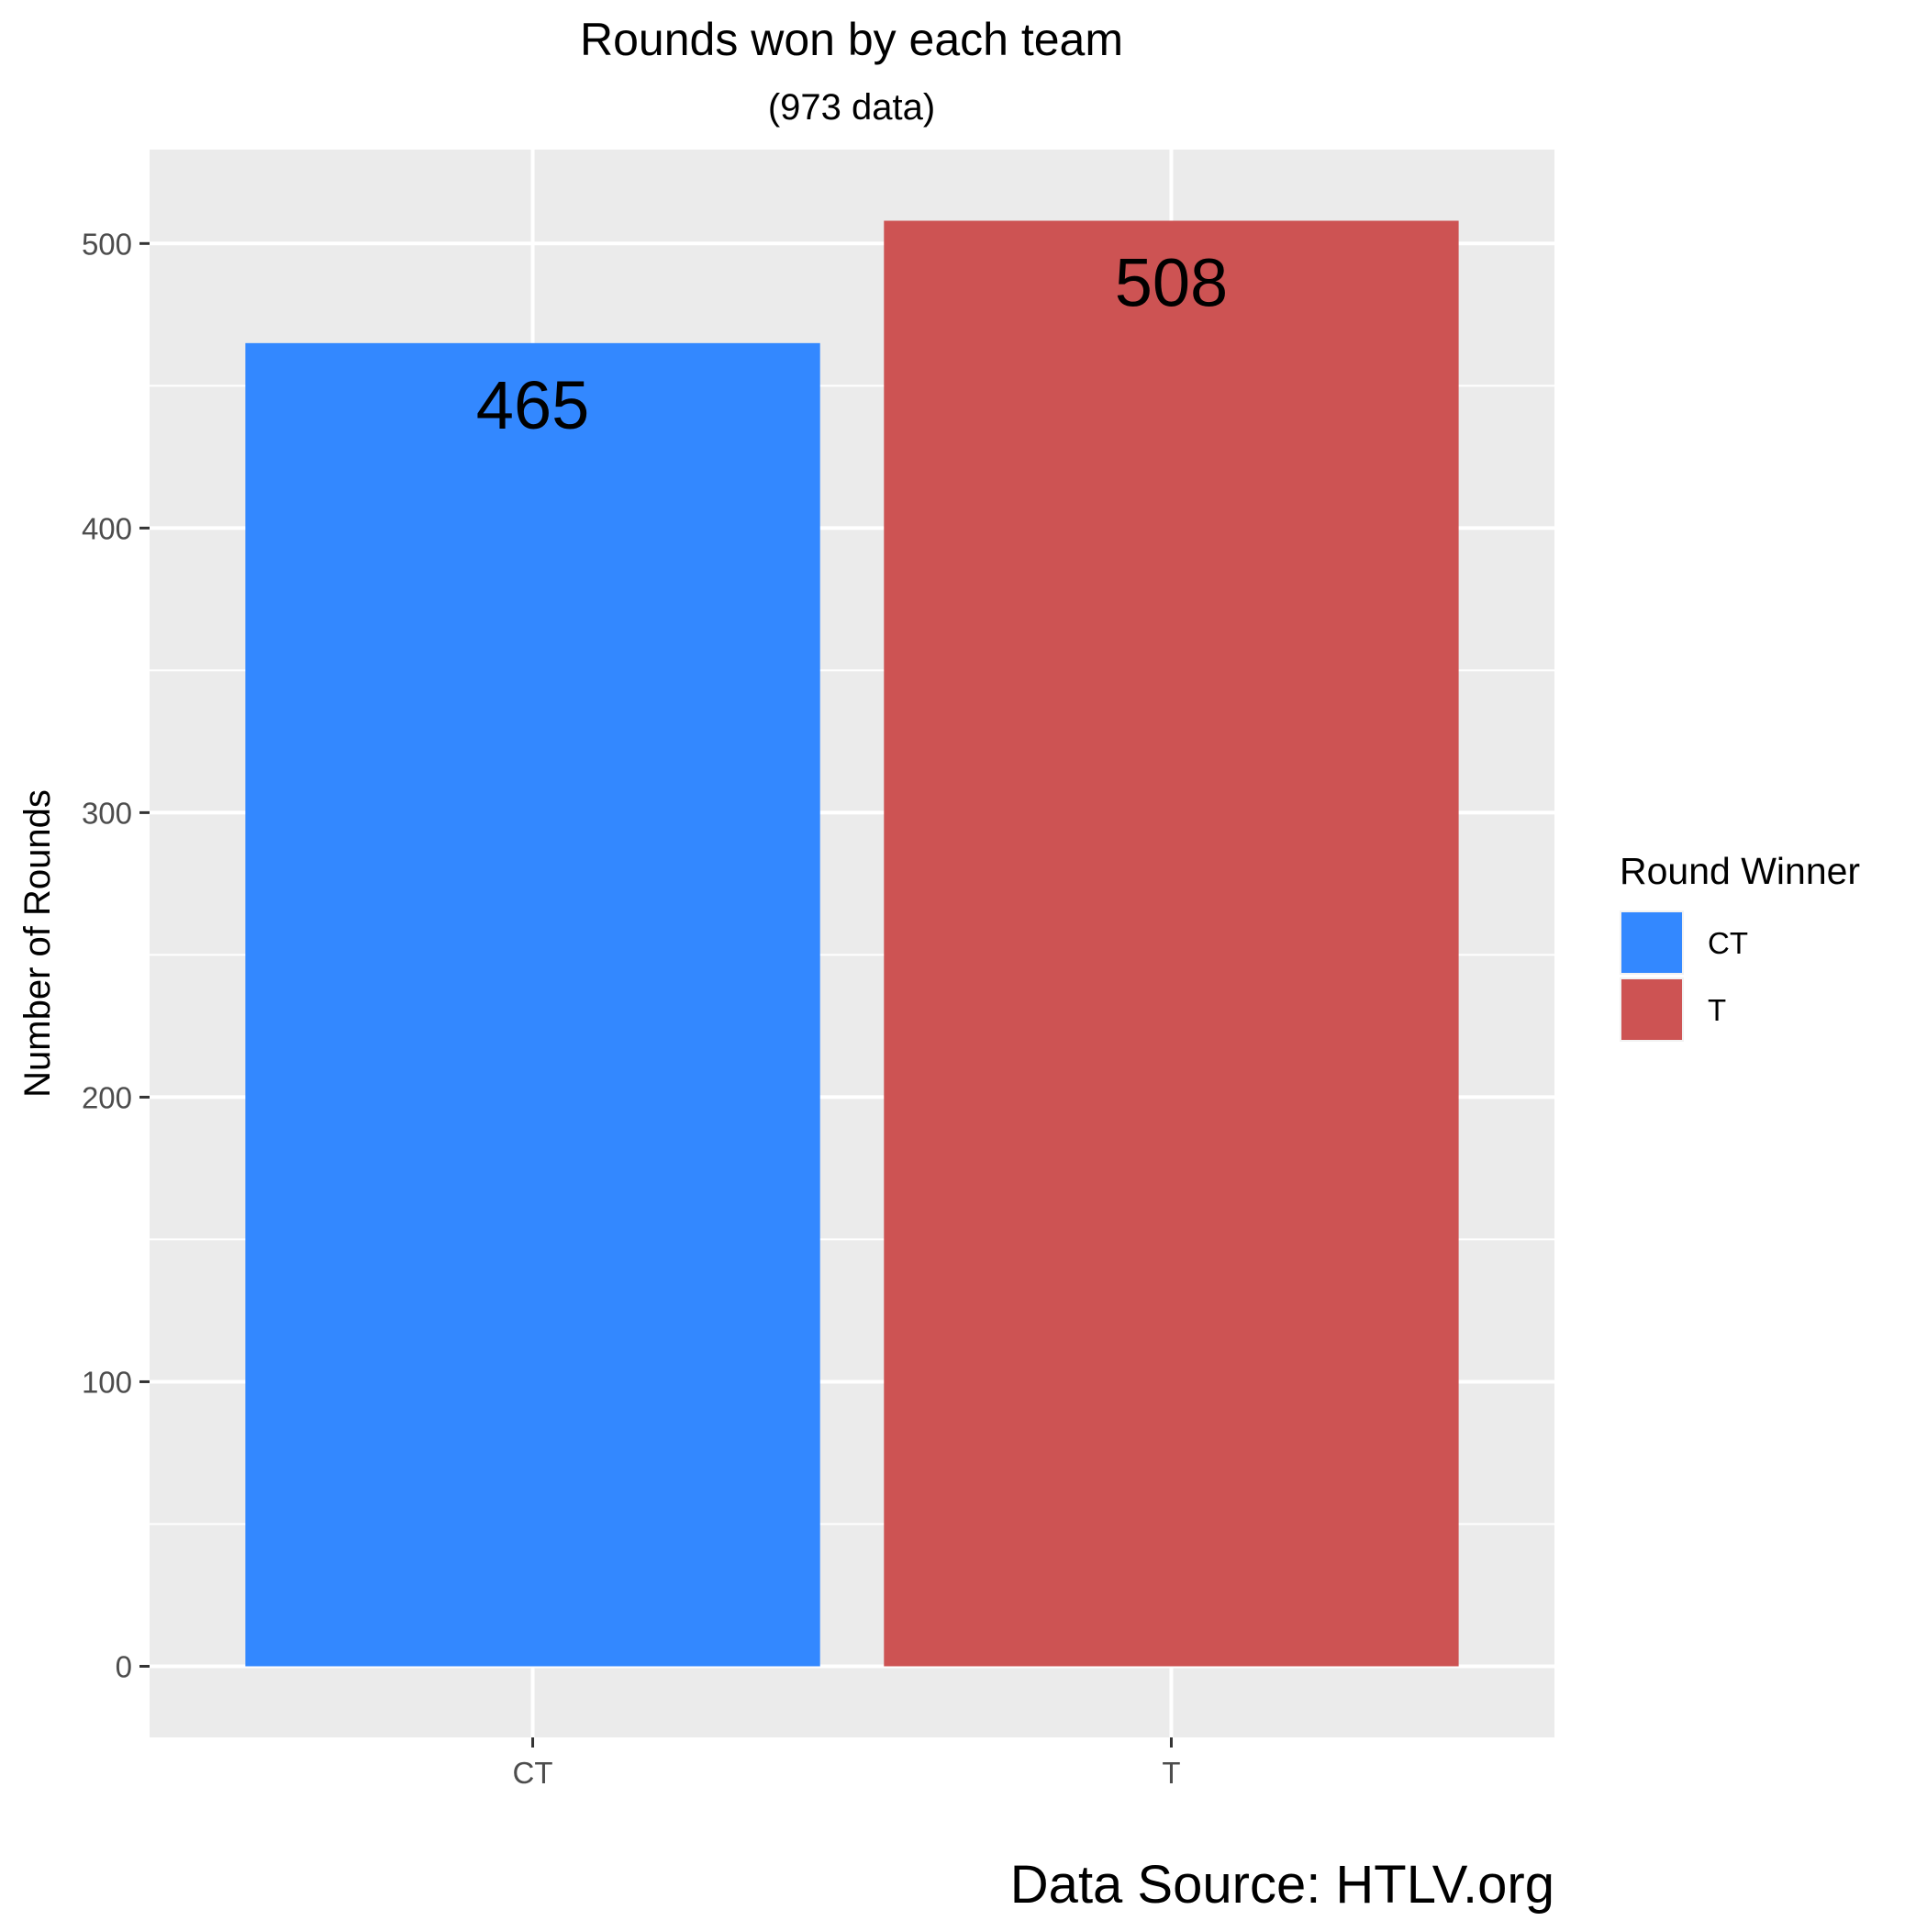  What do you see at coordinates (37, 944) in the screenshot?
I see `y-axis-title: Number of Rounds` at bounding box center [37, 944].